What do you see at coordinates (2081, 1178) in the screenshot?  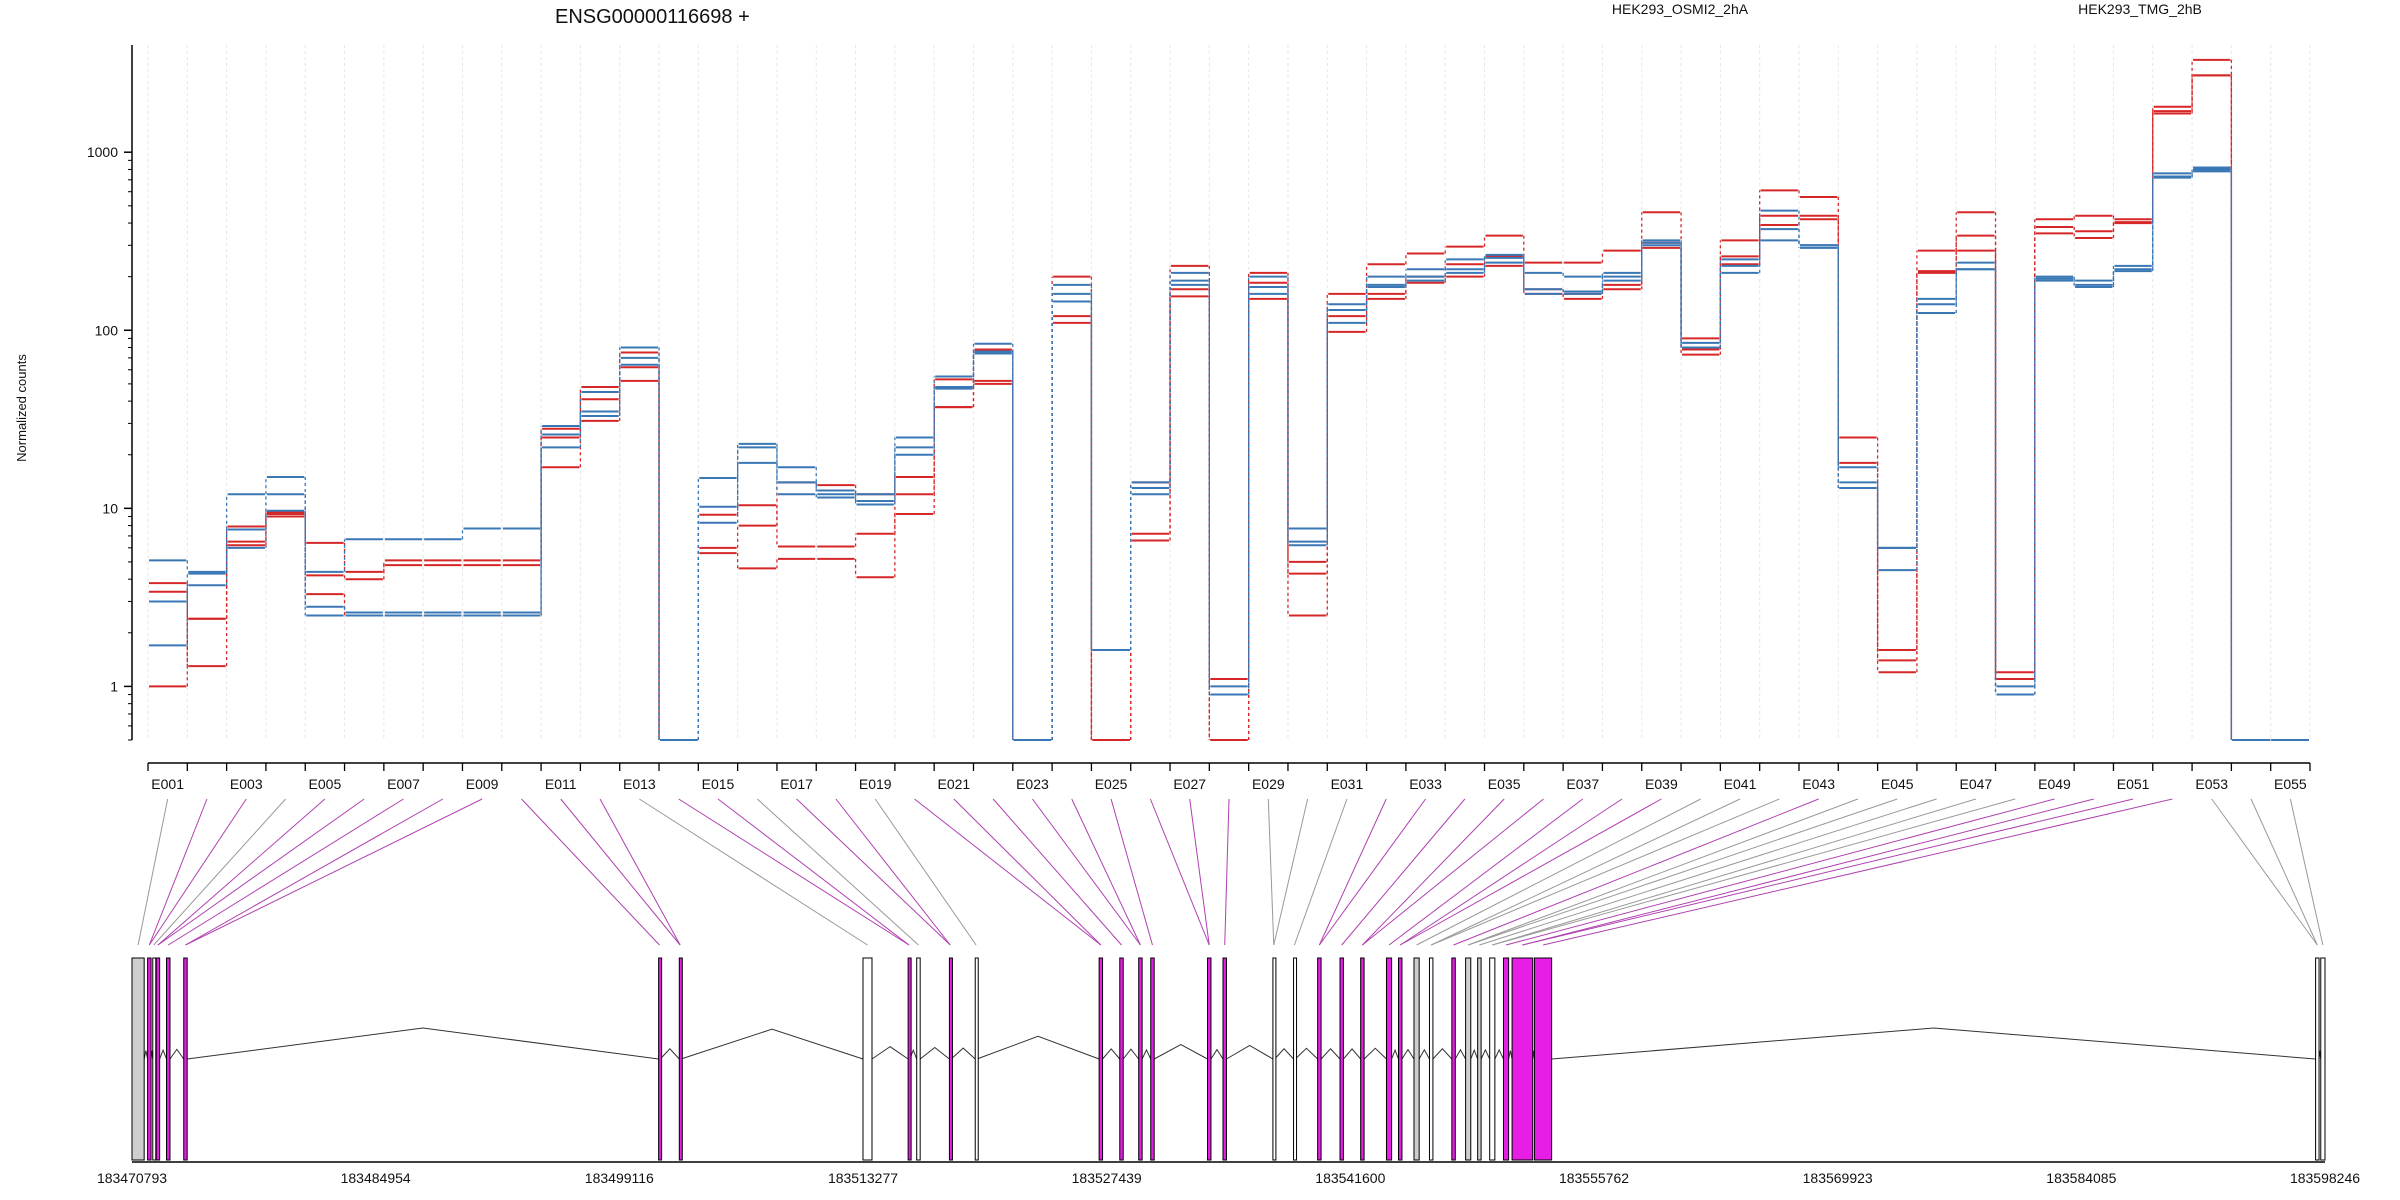 I see `genomic-tick-label: 183584085` at bounding box center [2081, 1178].